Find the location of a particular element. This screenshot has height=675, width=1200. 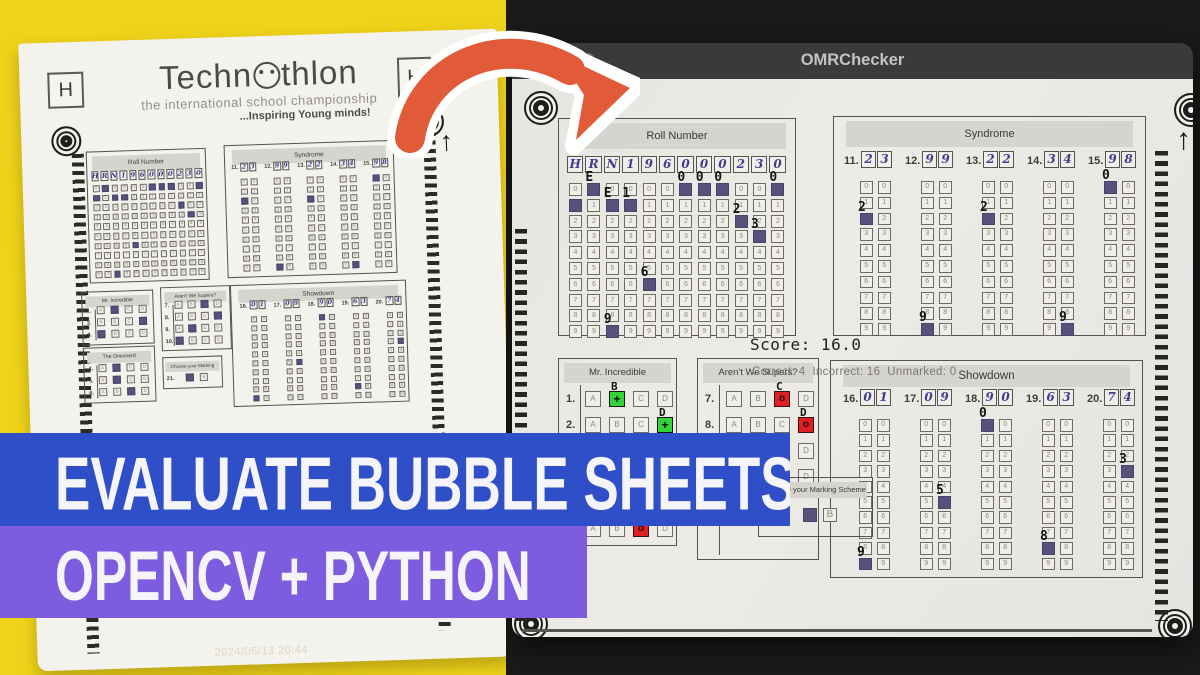

question-number: 14. is located at coordinates (1035, 161).